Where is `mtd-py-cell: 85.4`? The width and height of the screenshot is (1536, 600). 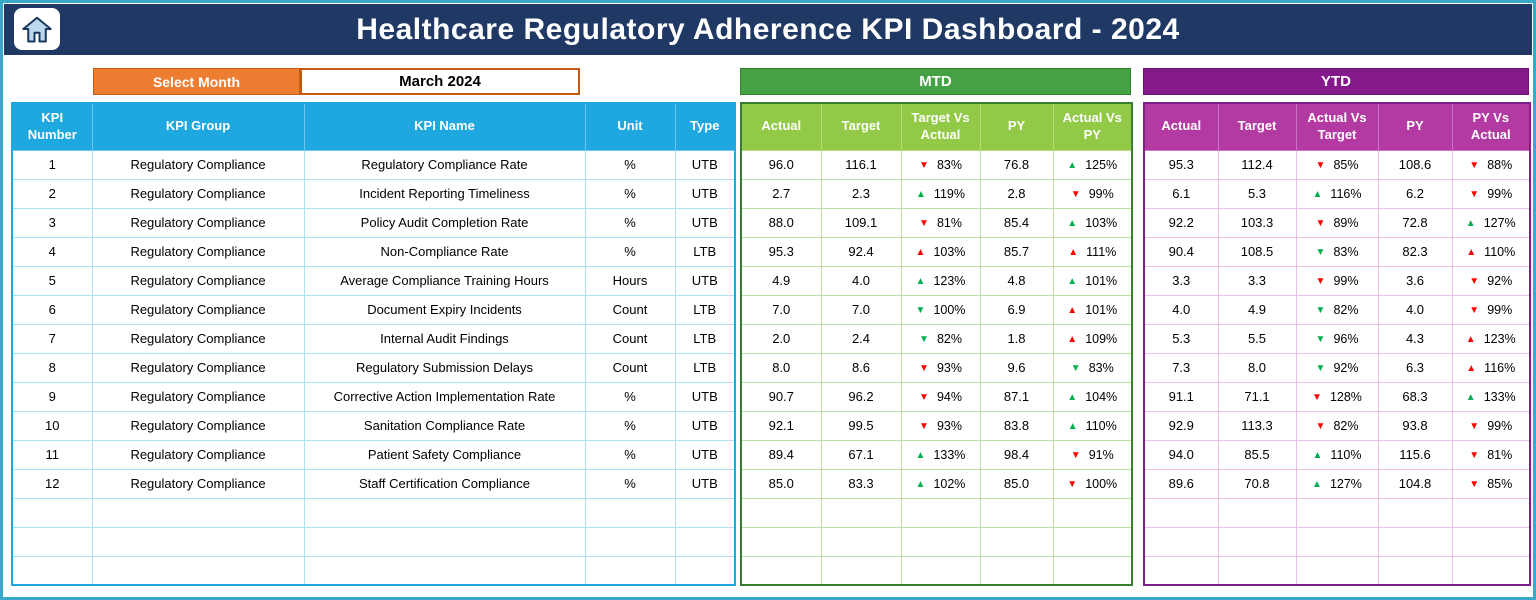 mtd-py-cell: 85.4 is located at coordinates (1016, 222).